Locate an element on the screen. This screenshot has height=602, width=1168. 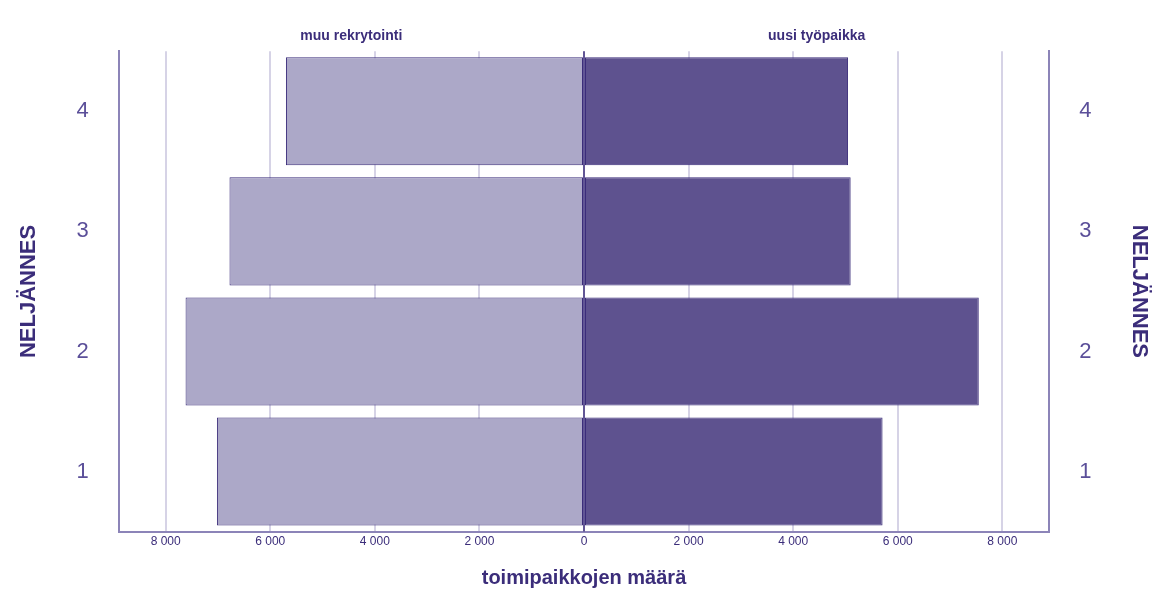
category-label: 1 is located at coordinates (1085, 470).